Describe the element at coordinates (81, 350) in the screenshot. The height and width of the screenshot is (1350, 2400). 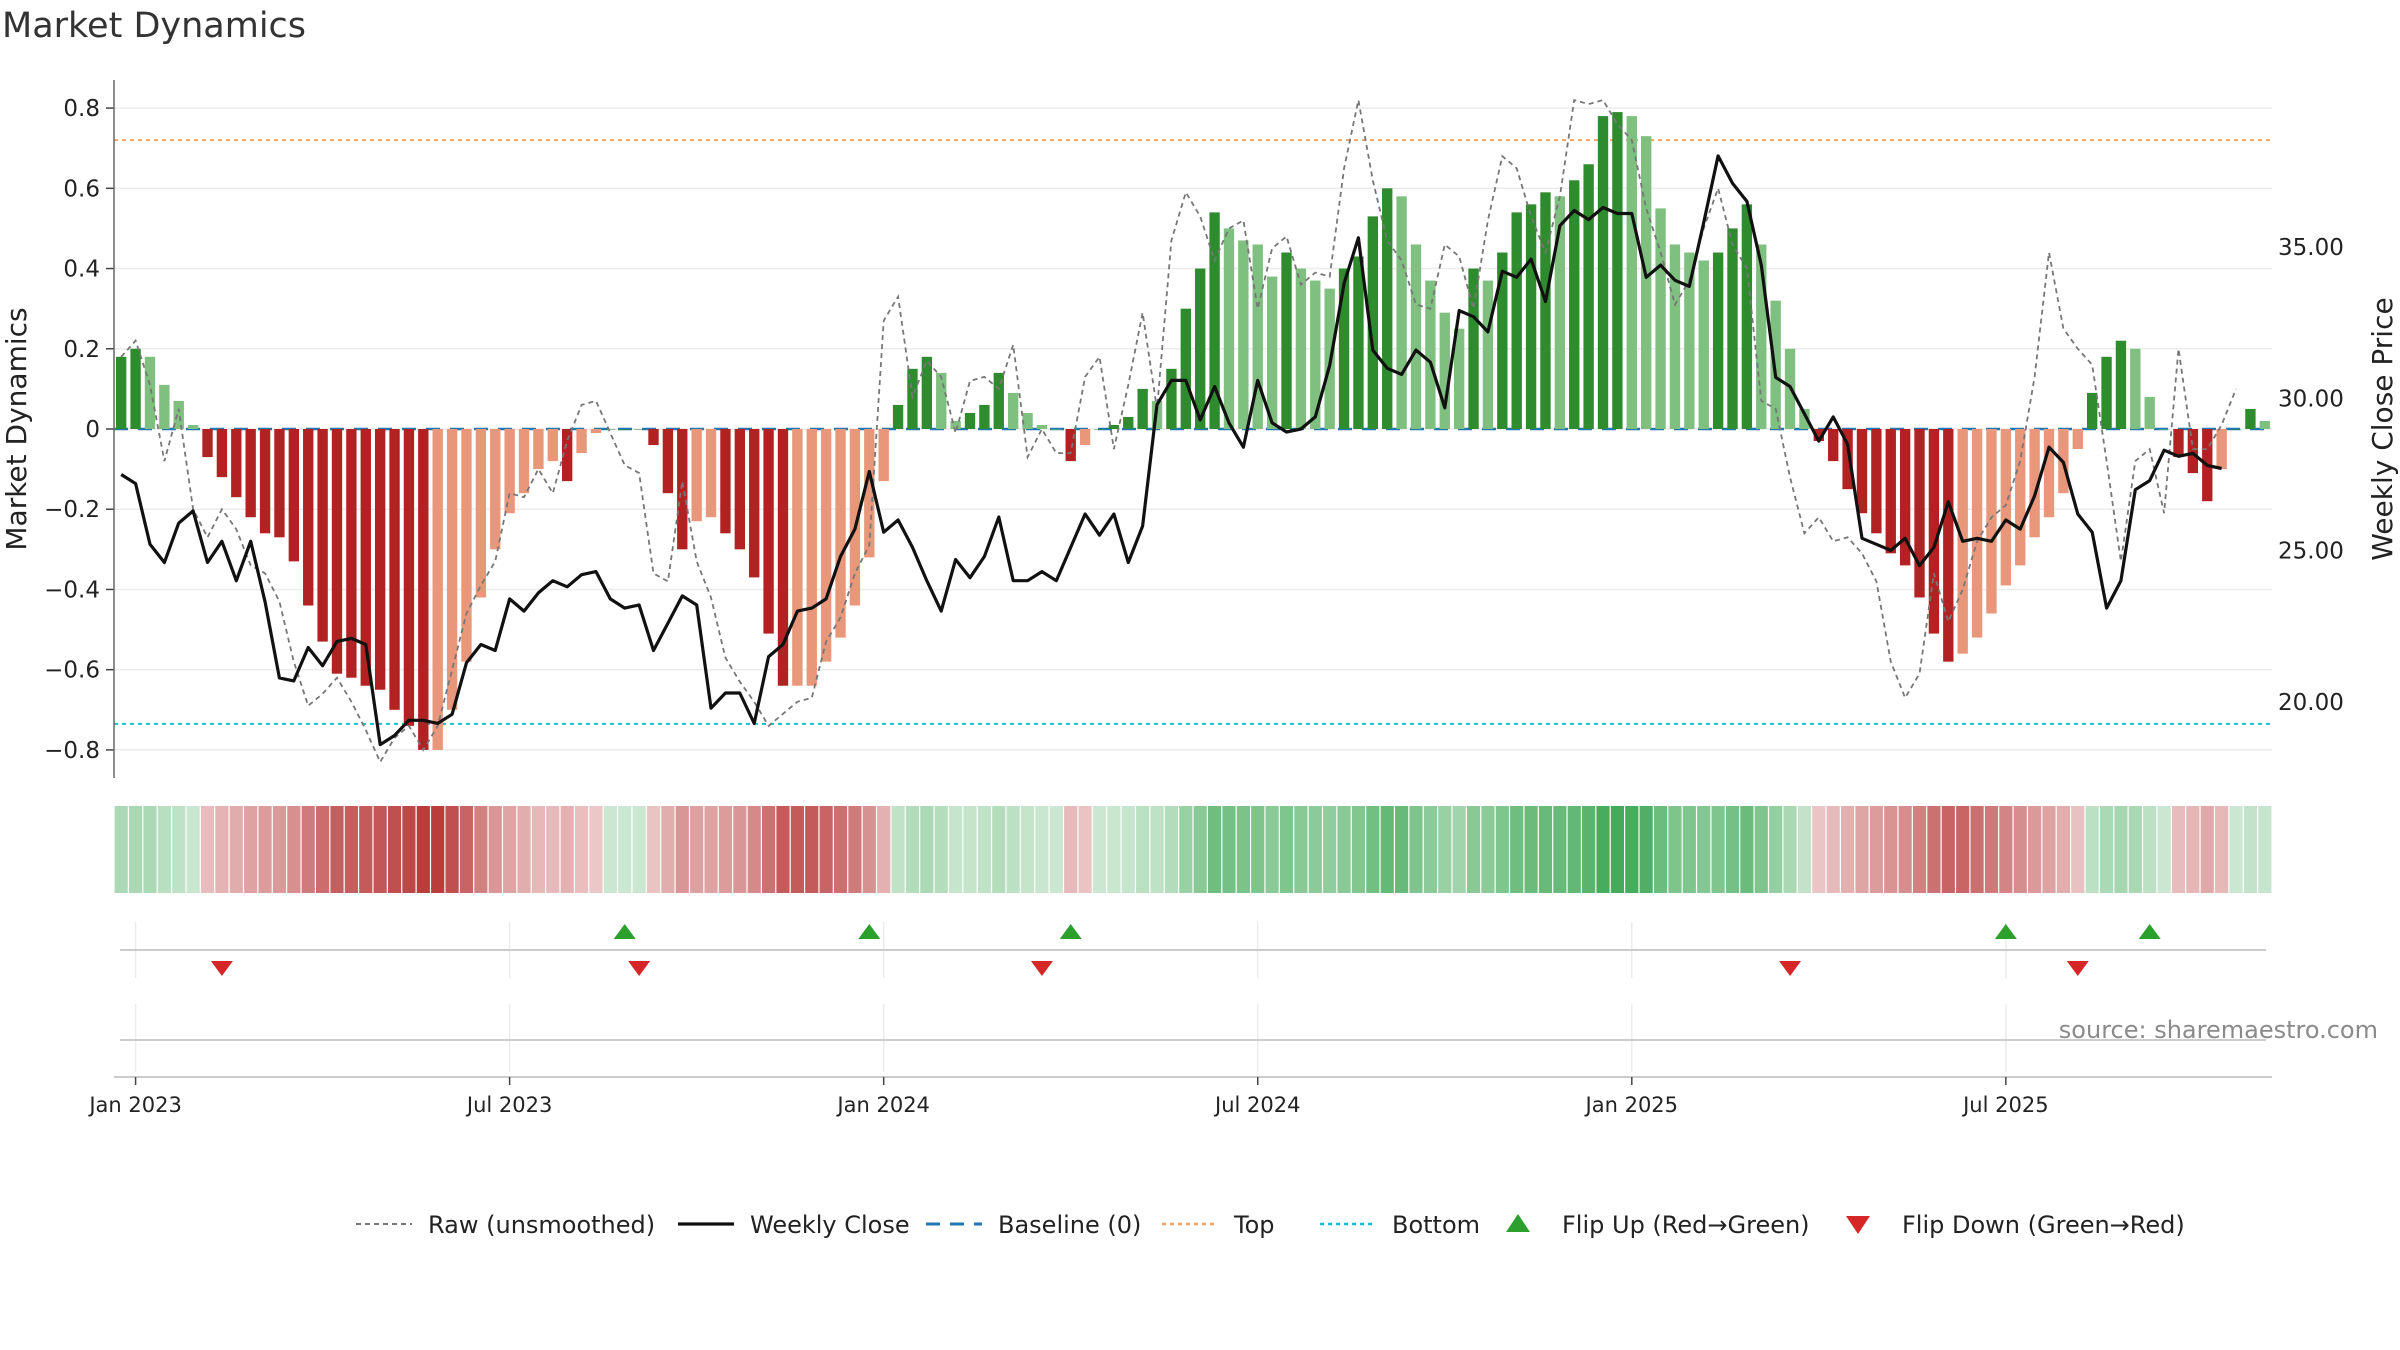
I see `left-tick-label: 0.2` at that location.